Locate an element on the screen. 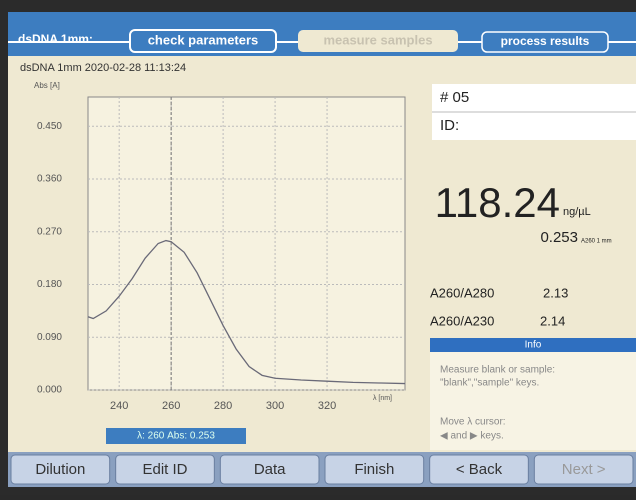  concentration: 118.24 is located at coordinates (497, 202).